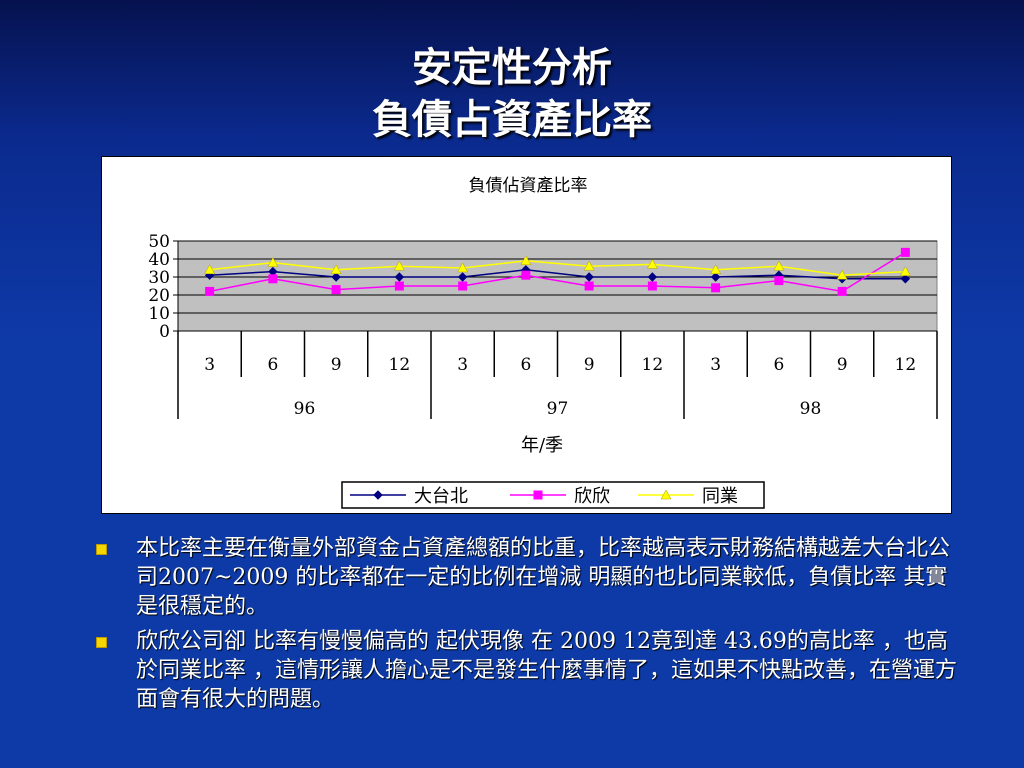 This screenshot has width=1024, height=768. What do you see at coordinates (159, 242) in the screenshot?
I see `y-tick-label: 50` at bounding box center [159, 242].